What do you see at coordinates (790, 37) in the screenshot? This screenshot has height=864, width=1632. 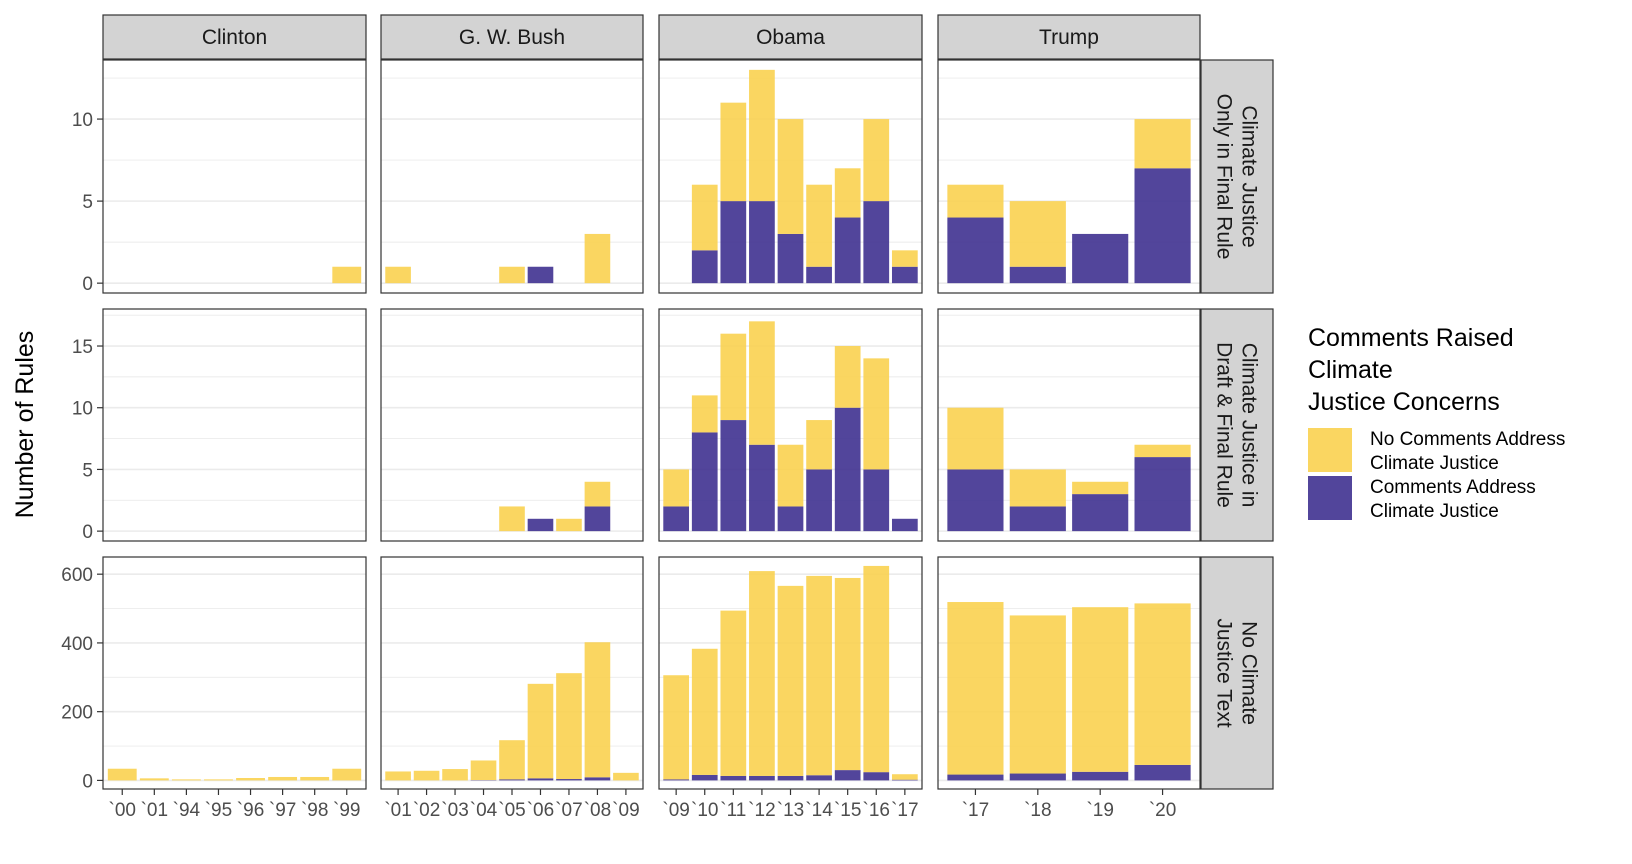 I see `column-strip-label: Obama` at bounding box center [790, 37].